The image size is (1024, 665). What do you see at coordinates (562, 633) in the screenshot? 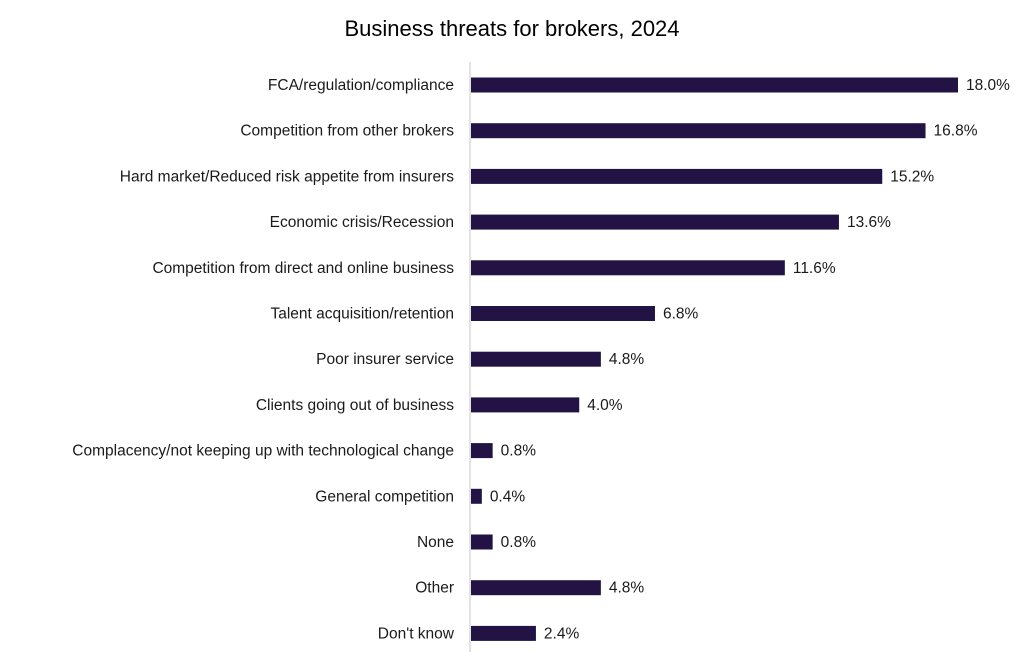
I see `data-label: 2.4%` at bounding box center [562, 633].